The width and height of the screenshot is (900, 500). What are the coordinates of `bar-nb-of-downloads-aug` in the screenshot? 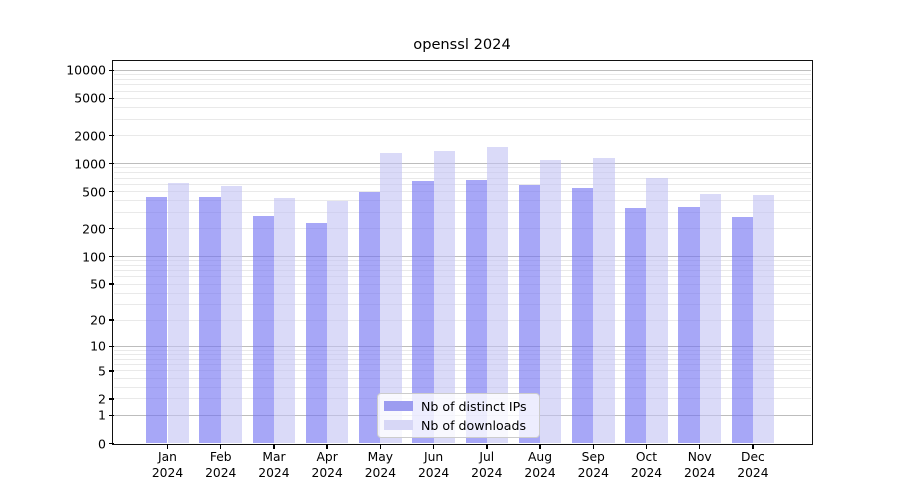 It's located at (551, 302).